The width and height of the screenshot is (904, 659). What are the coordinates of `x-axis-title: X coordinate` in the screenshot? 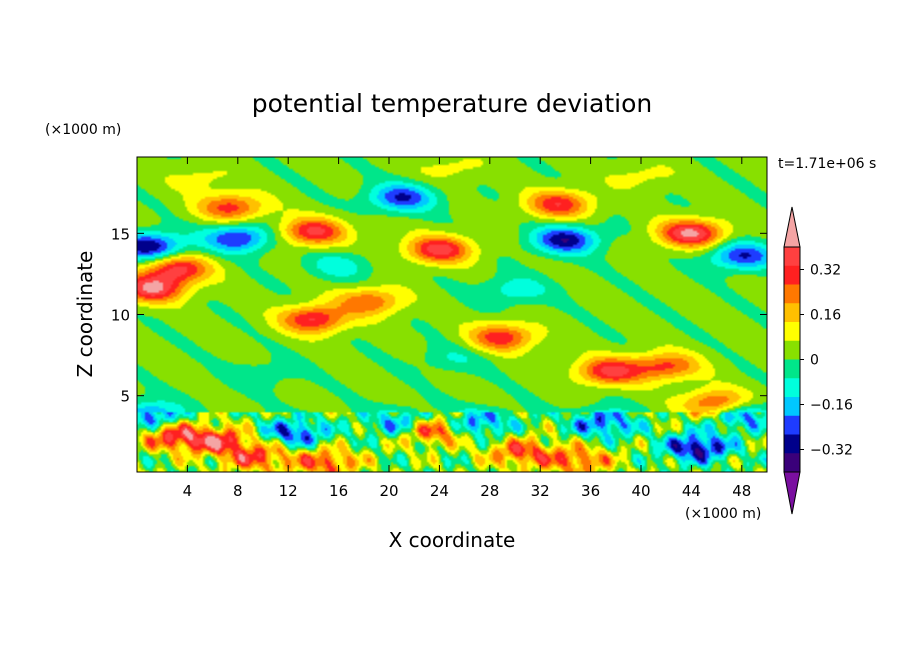 It's located at (452, 540).